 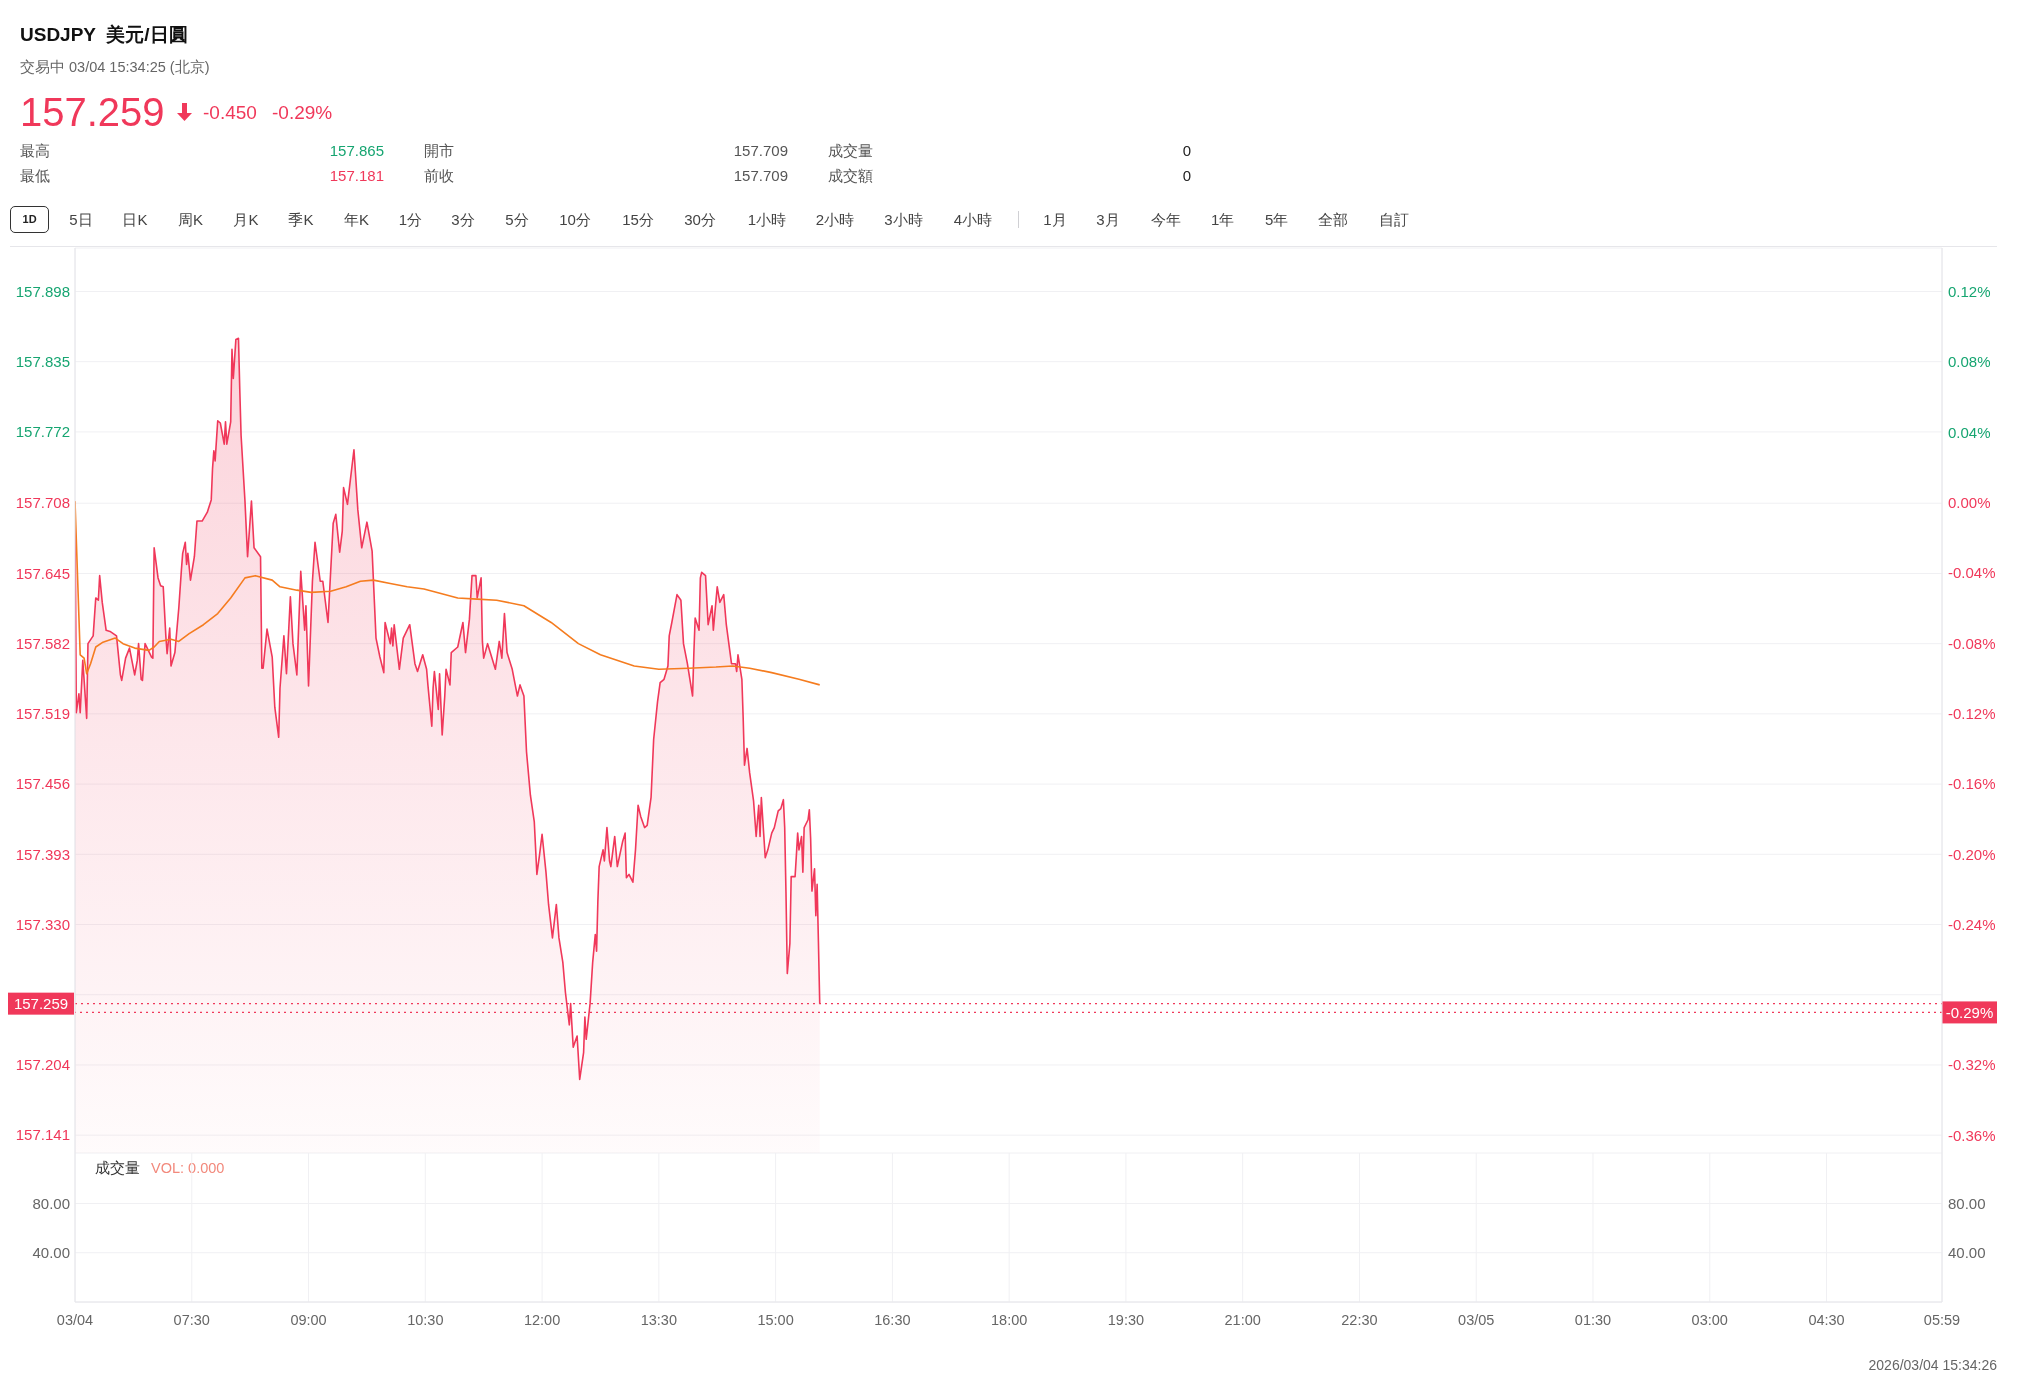 I want to click on y-tick-label: 157.519, so click(x=42, y=714).